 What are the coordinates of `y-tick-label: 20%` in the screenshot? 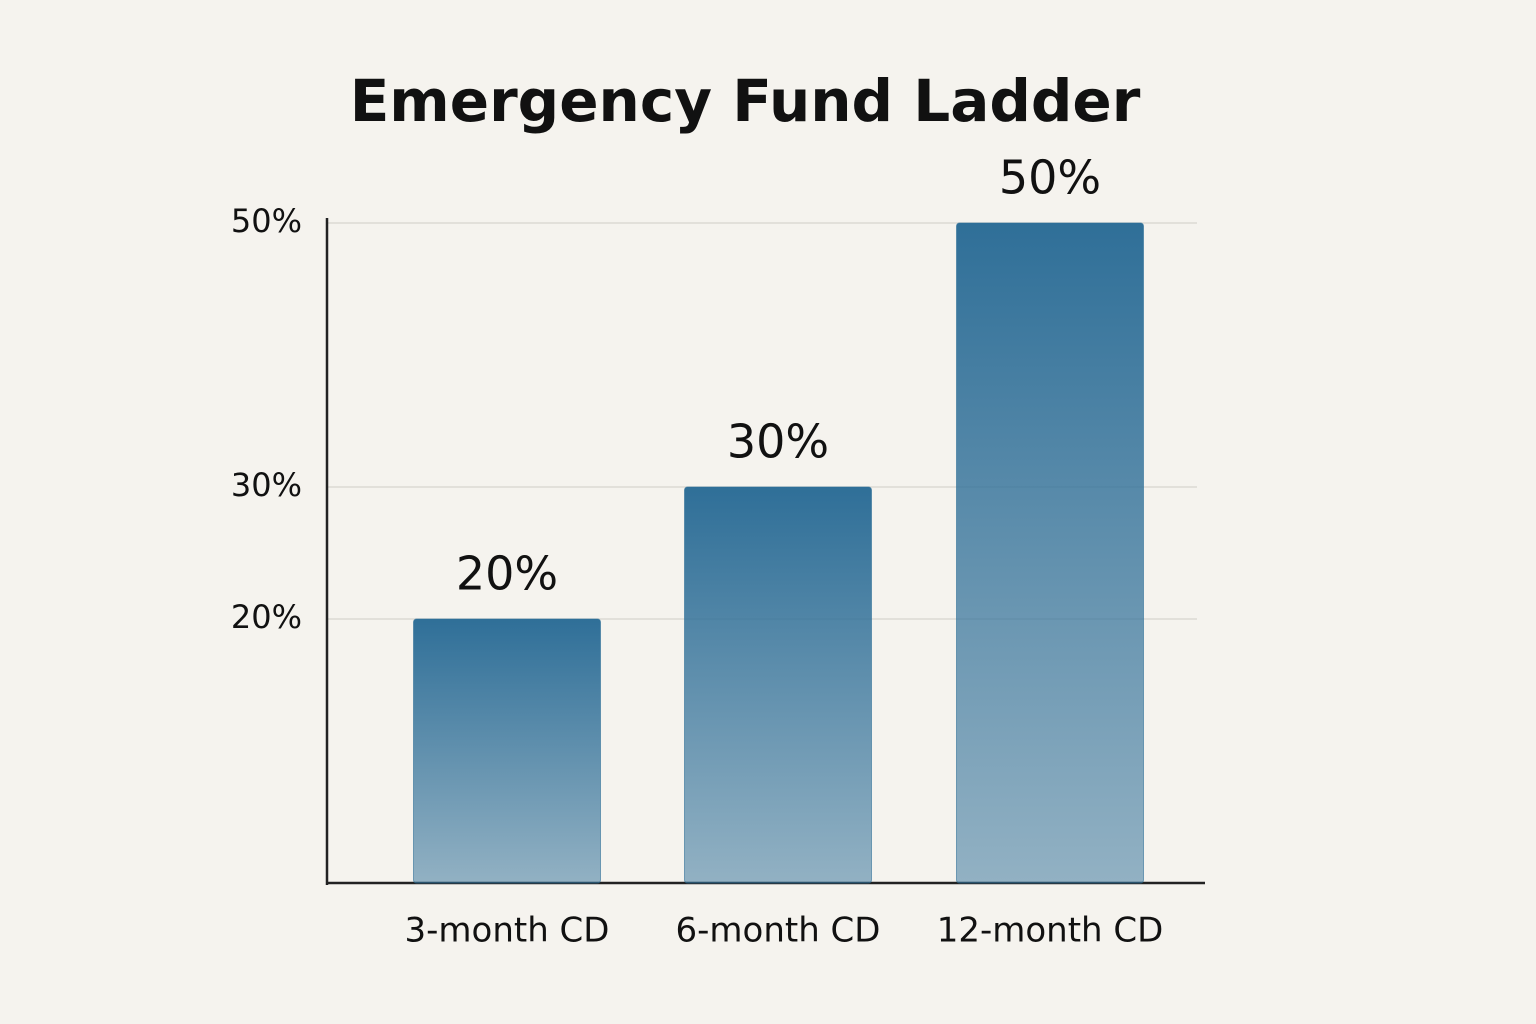 It's located at (266, 617).